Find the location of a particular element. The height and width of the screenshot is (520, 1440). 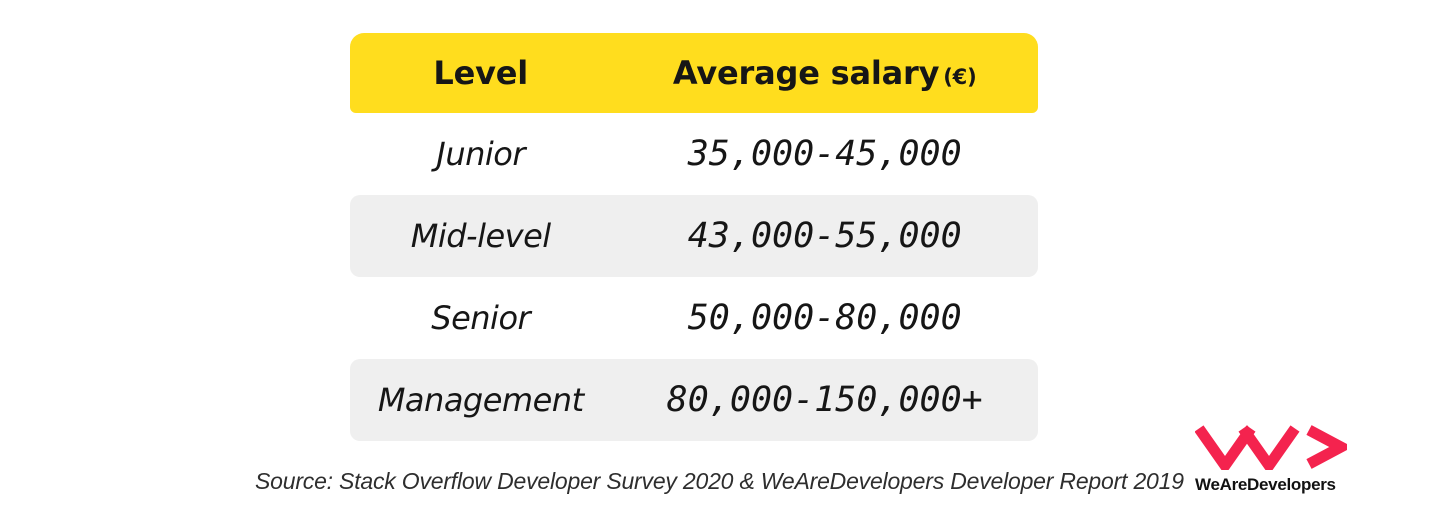

table-row-mid-level: Mid-level 43,000-55,000 is located at coordinates (694, 236).